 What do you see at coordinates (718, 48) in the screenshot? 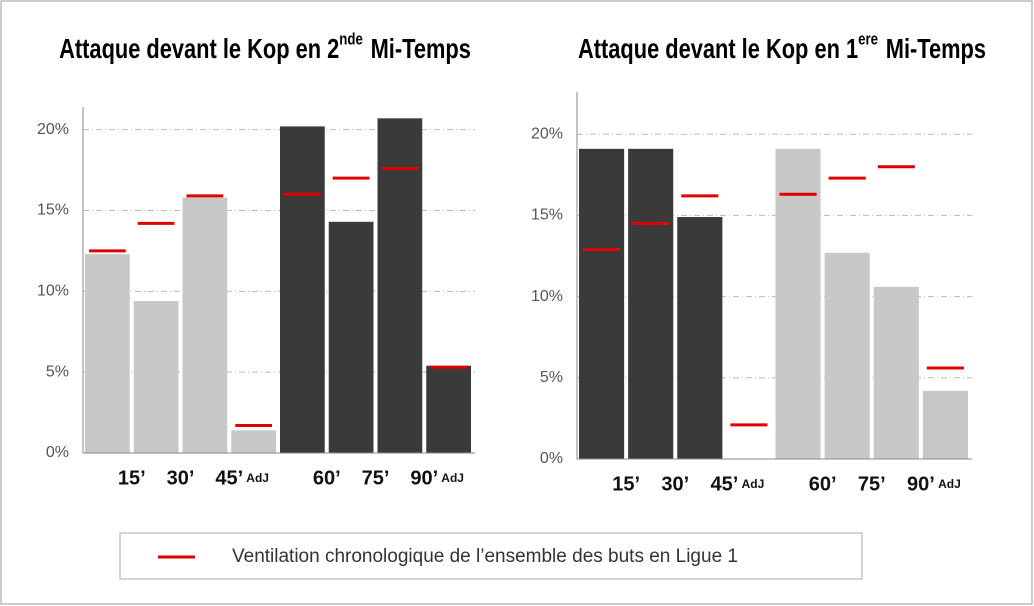
I see `title-part: Attaque devant le Kop en 1` at bounding box center [718, 48].